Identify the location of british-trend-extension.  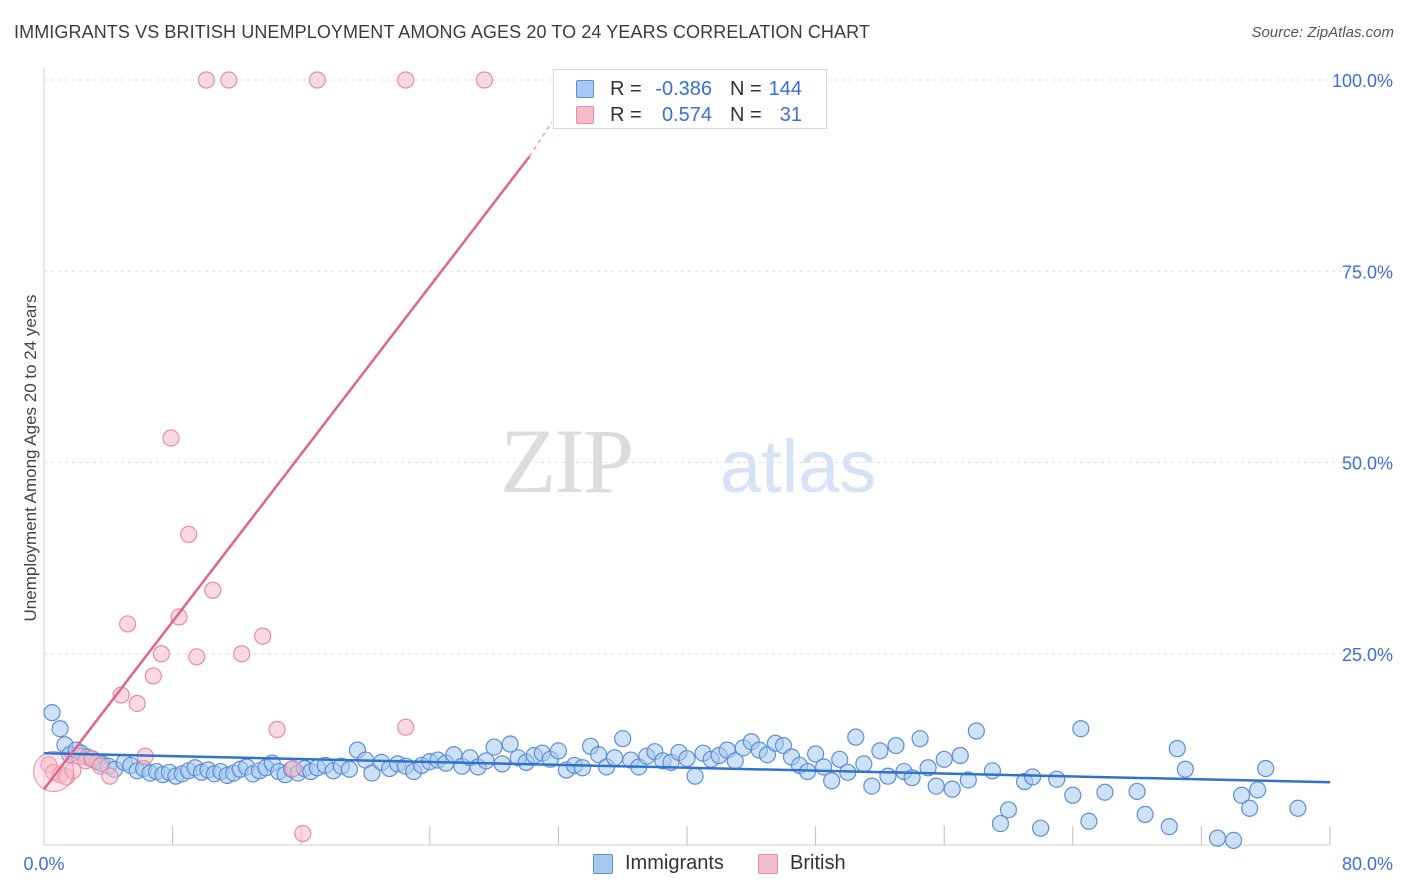
(540, 139).